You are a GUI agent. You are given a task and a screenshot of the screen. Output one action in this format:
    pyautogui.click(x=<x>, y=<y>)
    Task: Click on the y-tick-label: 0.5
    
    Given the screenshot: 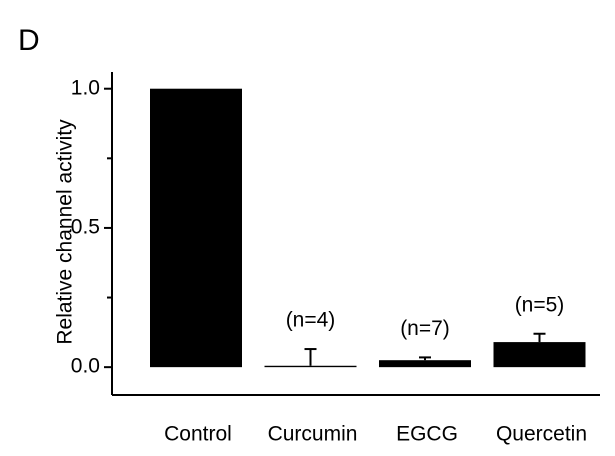 What is the action you would take?
    pyautogui.click(x=85, y=226)
    